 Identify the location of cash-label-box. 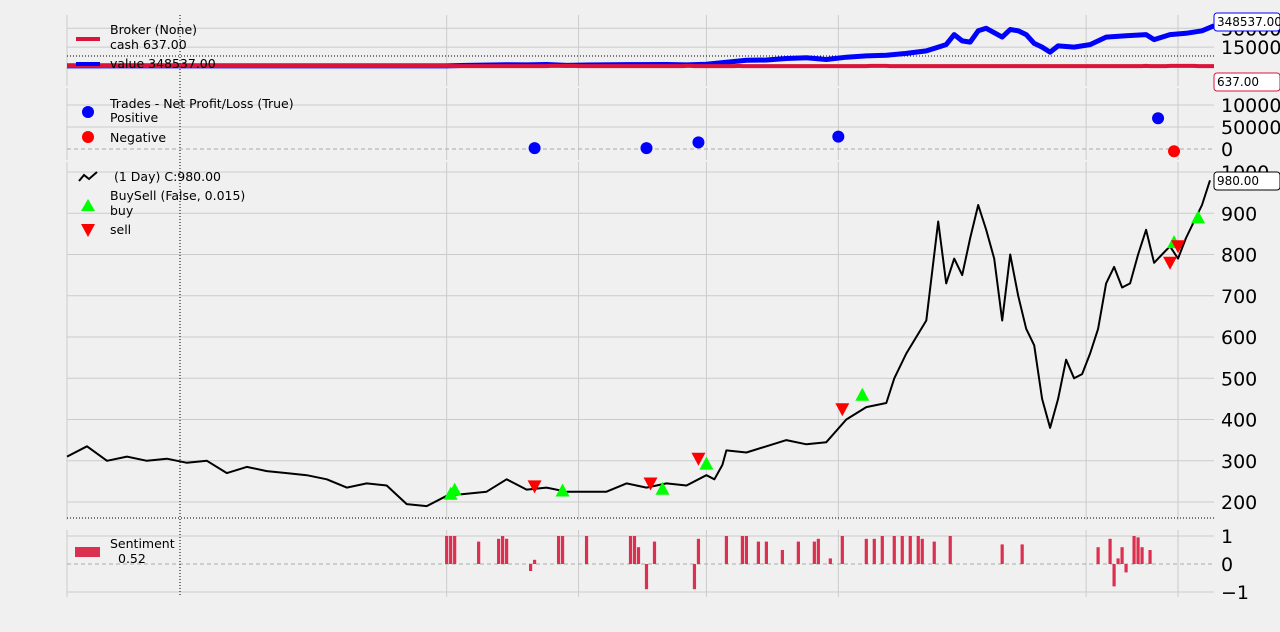
(1246, 82).